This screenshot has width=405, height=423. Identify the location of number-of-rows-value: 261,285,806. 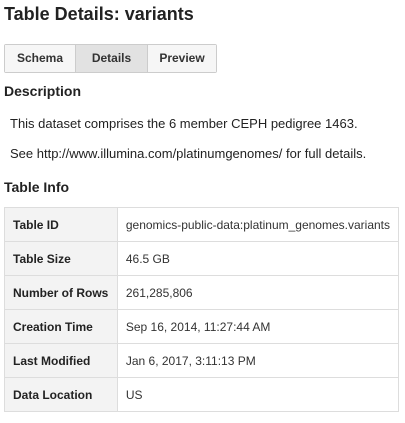
(258, 292).